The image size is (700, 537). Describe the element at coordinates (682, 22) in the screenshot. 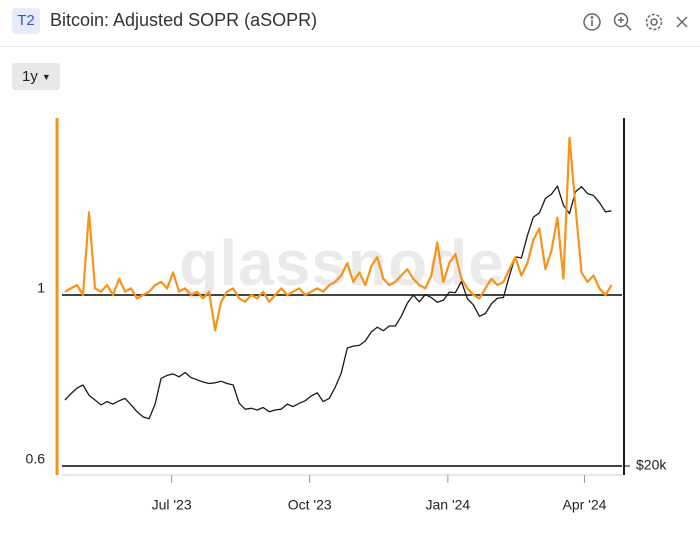

I see `close-icon` at that location.